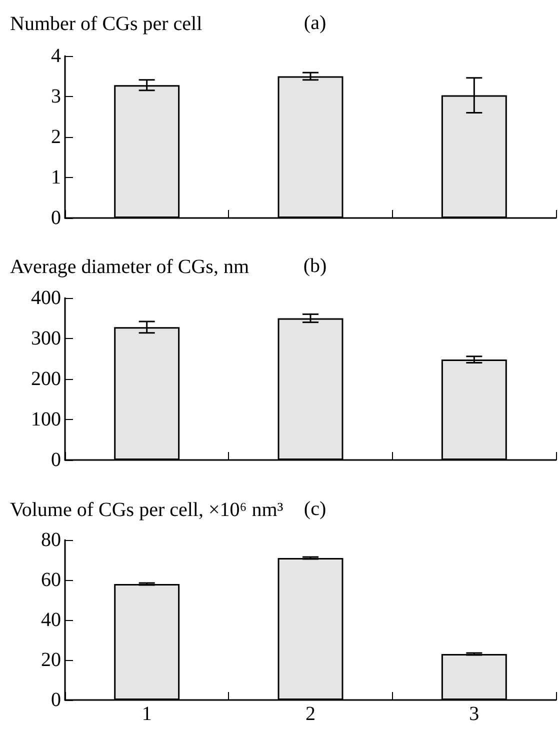  What do you see at coordinates (56, 137) in the screenshot?
I see `y-tick-label: 2` at bounding box center [56, 137].